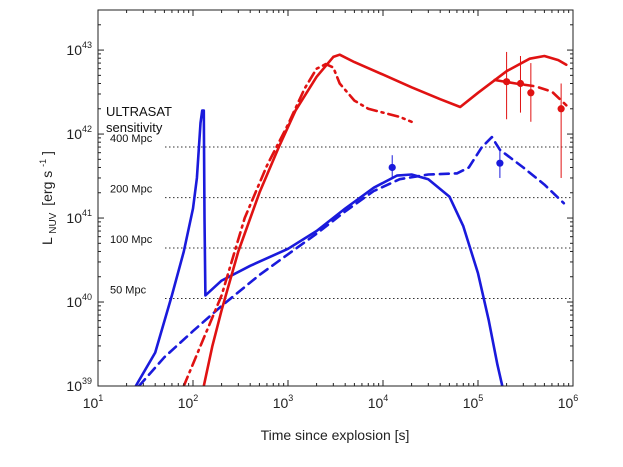 This screenshot has height=467, width=623. I want to click on y-axis-label-units-exp: -1, so click(43, 163).